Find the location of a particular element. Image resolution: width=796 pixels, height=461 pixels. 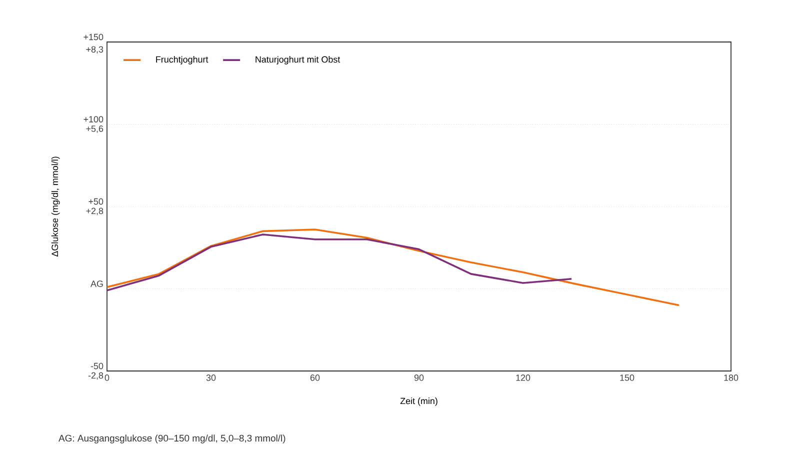

y-tick-label: -50 is located at coordinates (97, 366).